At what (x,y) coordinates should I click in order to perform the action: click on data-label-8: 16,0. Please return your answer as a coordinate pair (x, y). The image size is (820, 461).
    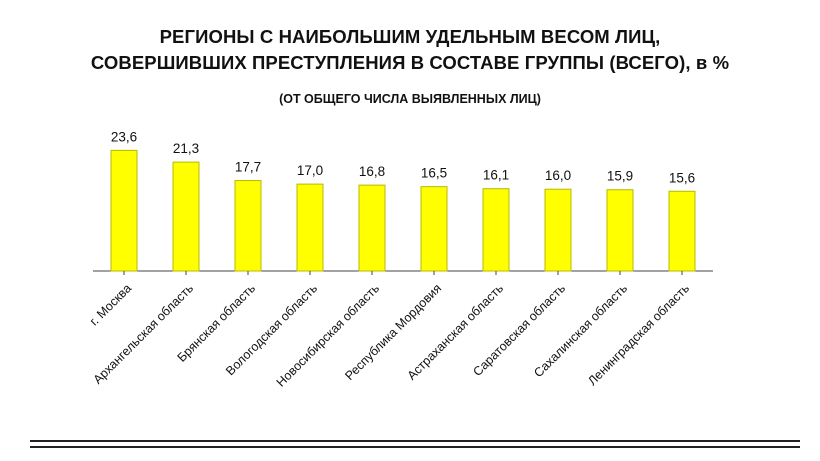
    Looking at the image, I should click on (558, 175).